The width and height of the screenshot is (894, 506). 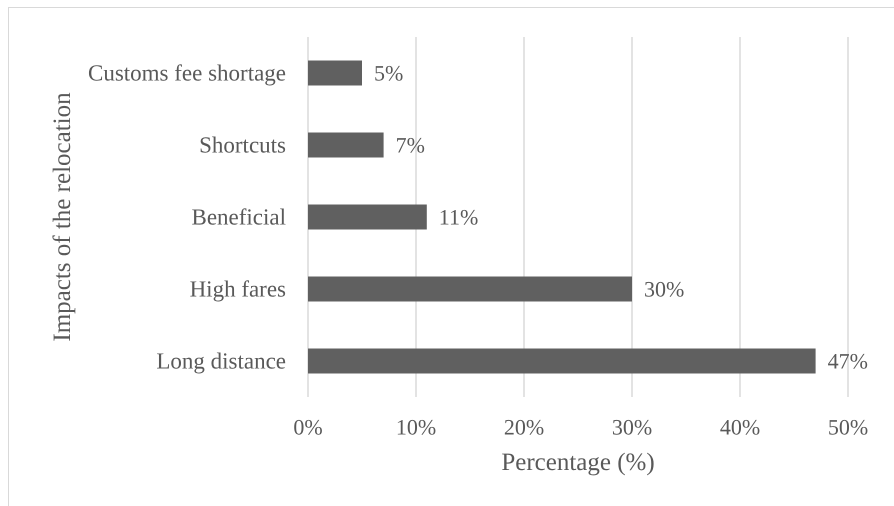 What do you see at coordinates (848, 361) in the screenshot?
I see `data-label: 47%` at bounding box center [848, 361].